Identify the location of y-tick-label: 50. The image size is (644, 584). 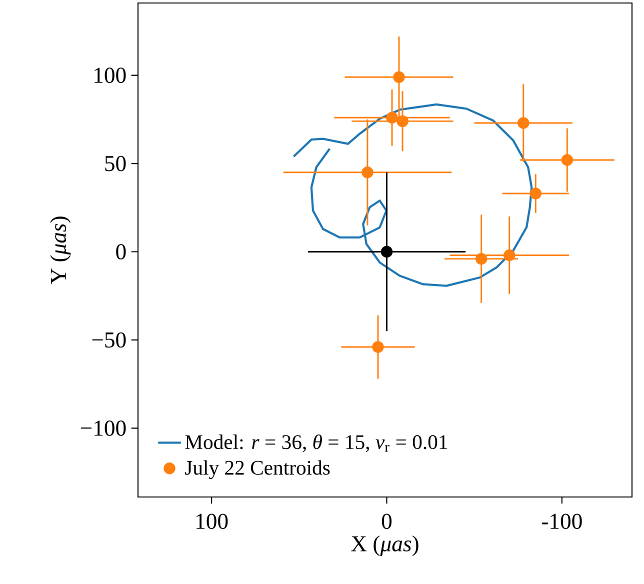
(115, 164).